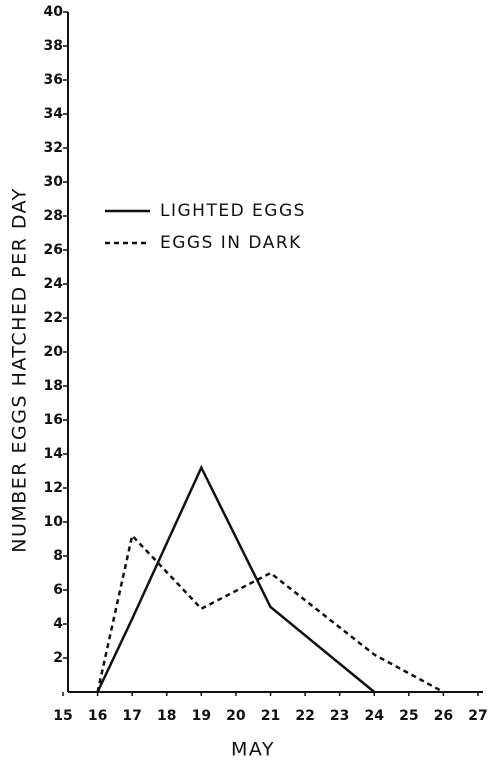 This screenshot has width=497, height=764. Describe the element at coordinates (54, 522) in the screenshot. I see `y-tick-label: 10` at that location.